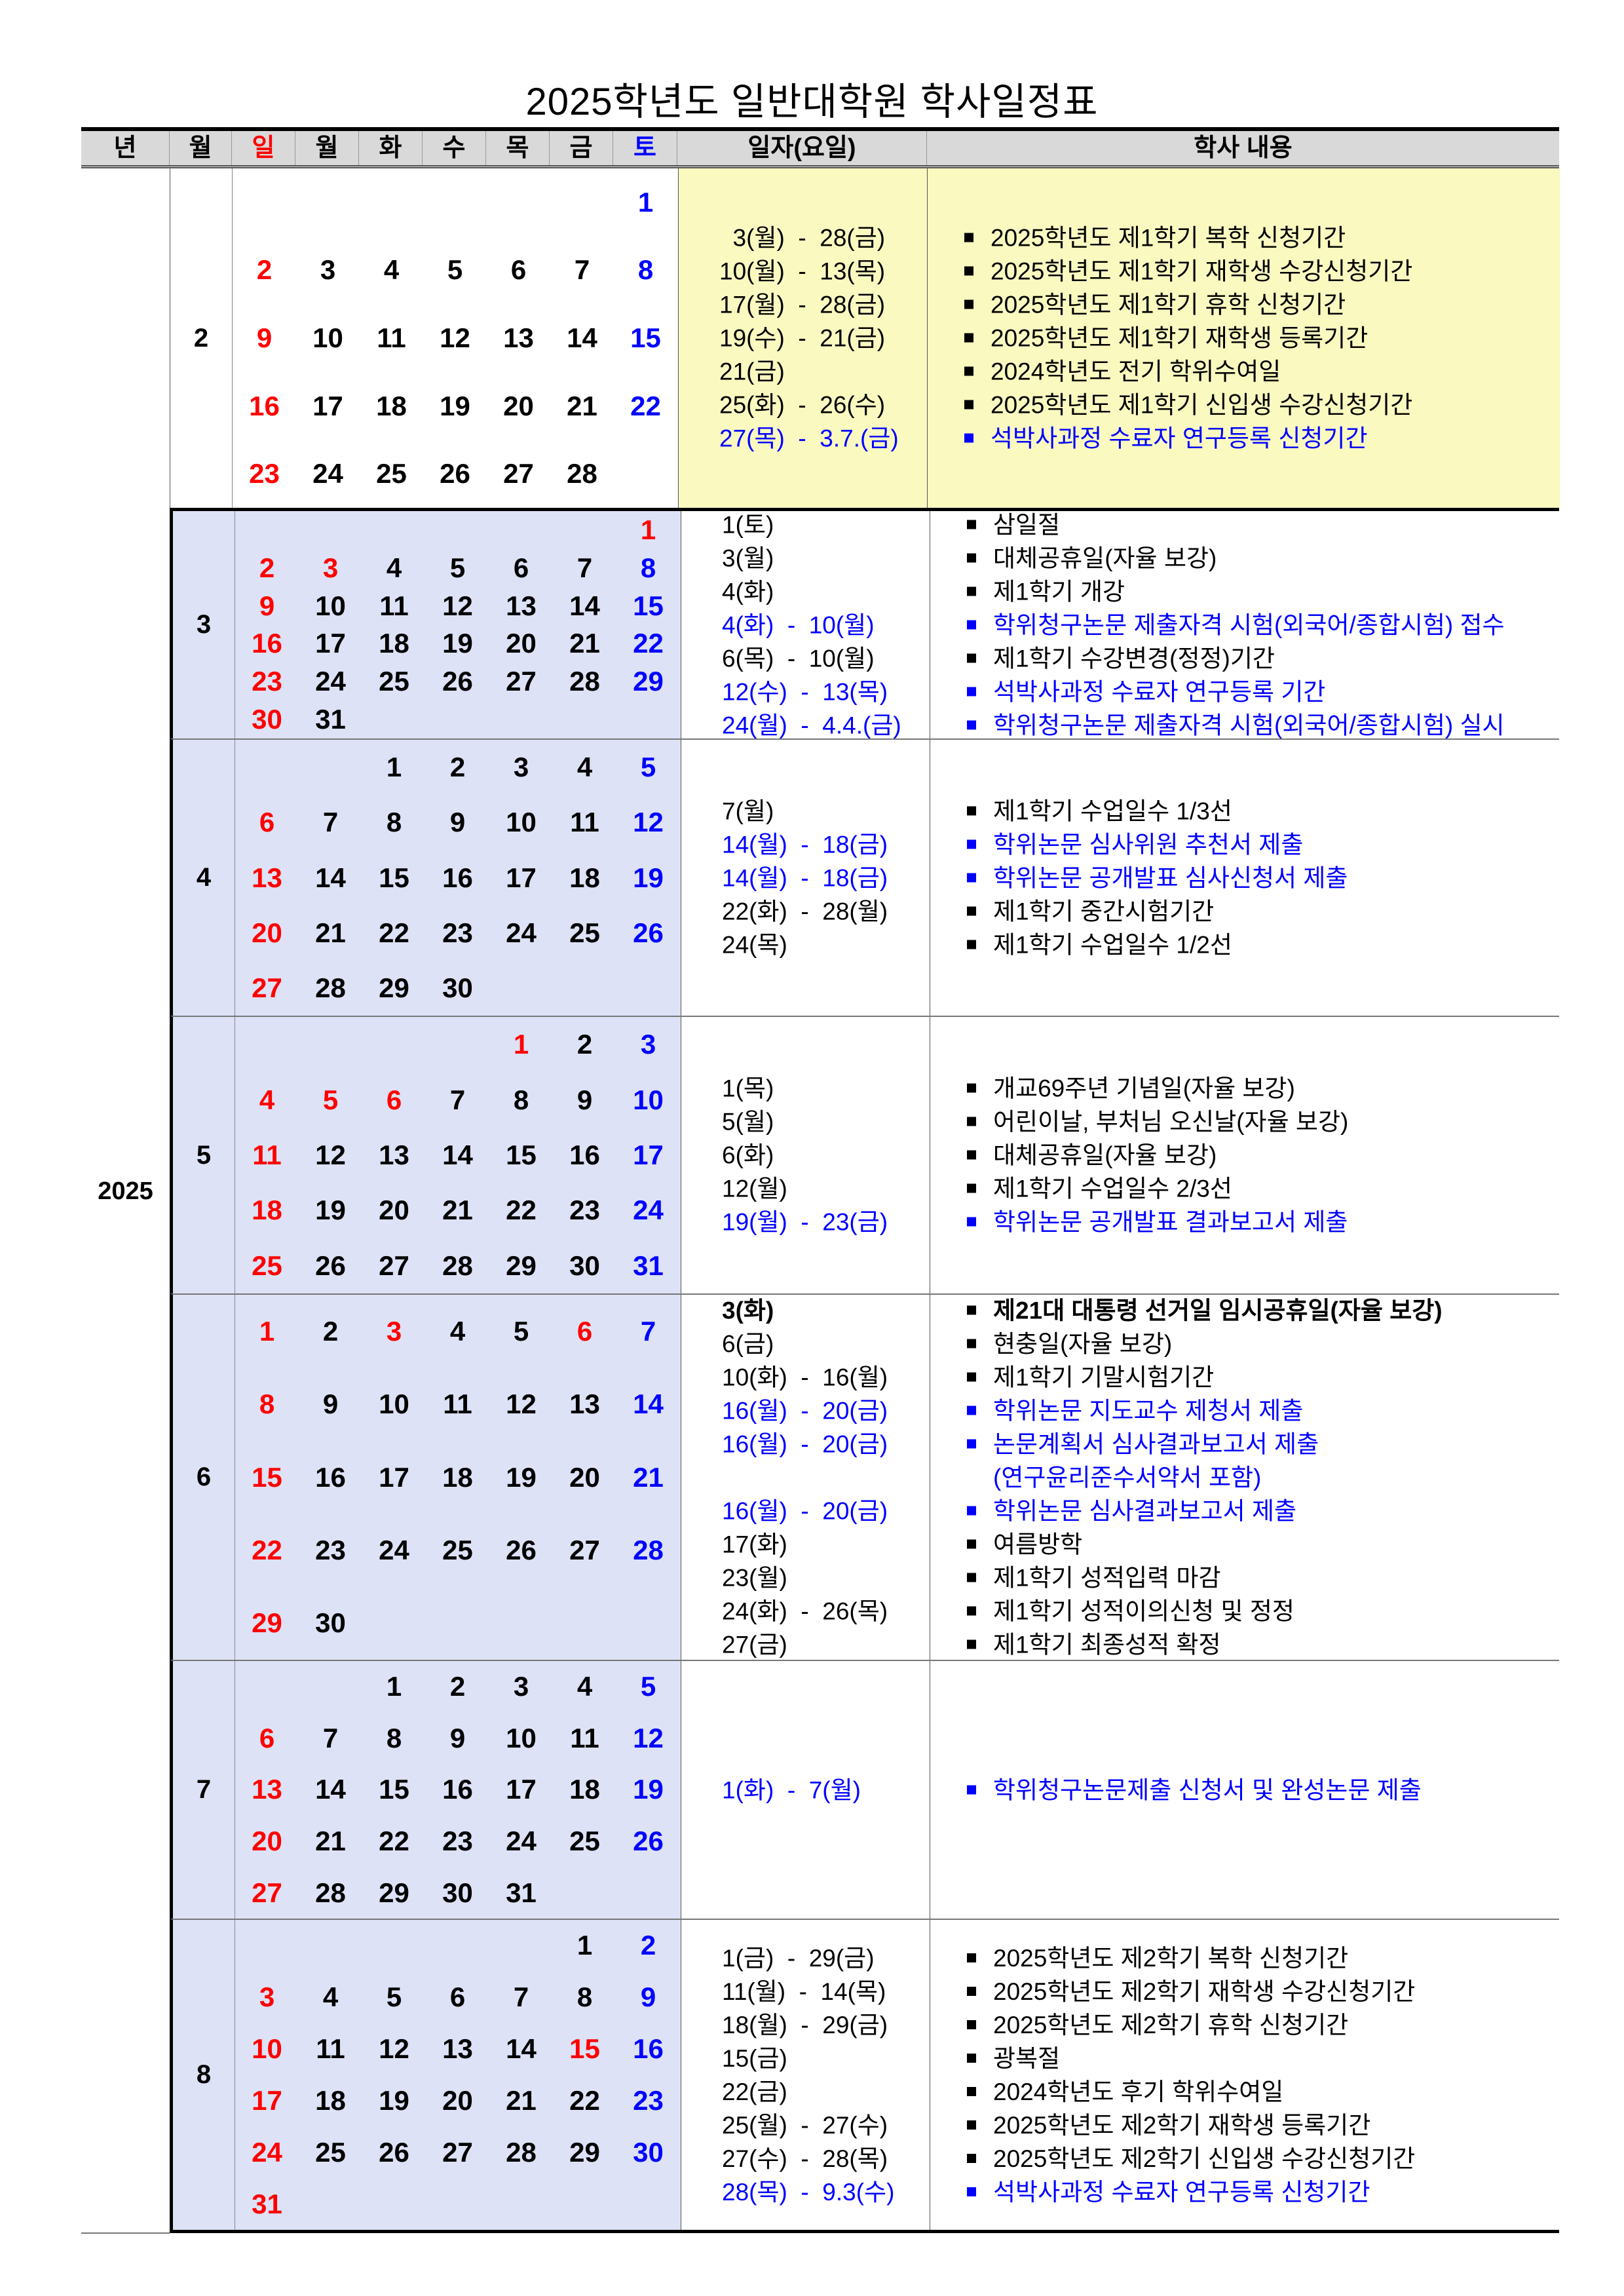 Image resolution: width=1624 pixels, height=2296 pixels. I want to click on calendar-day: 5, so click(457, 567).